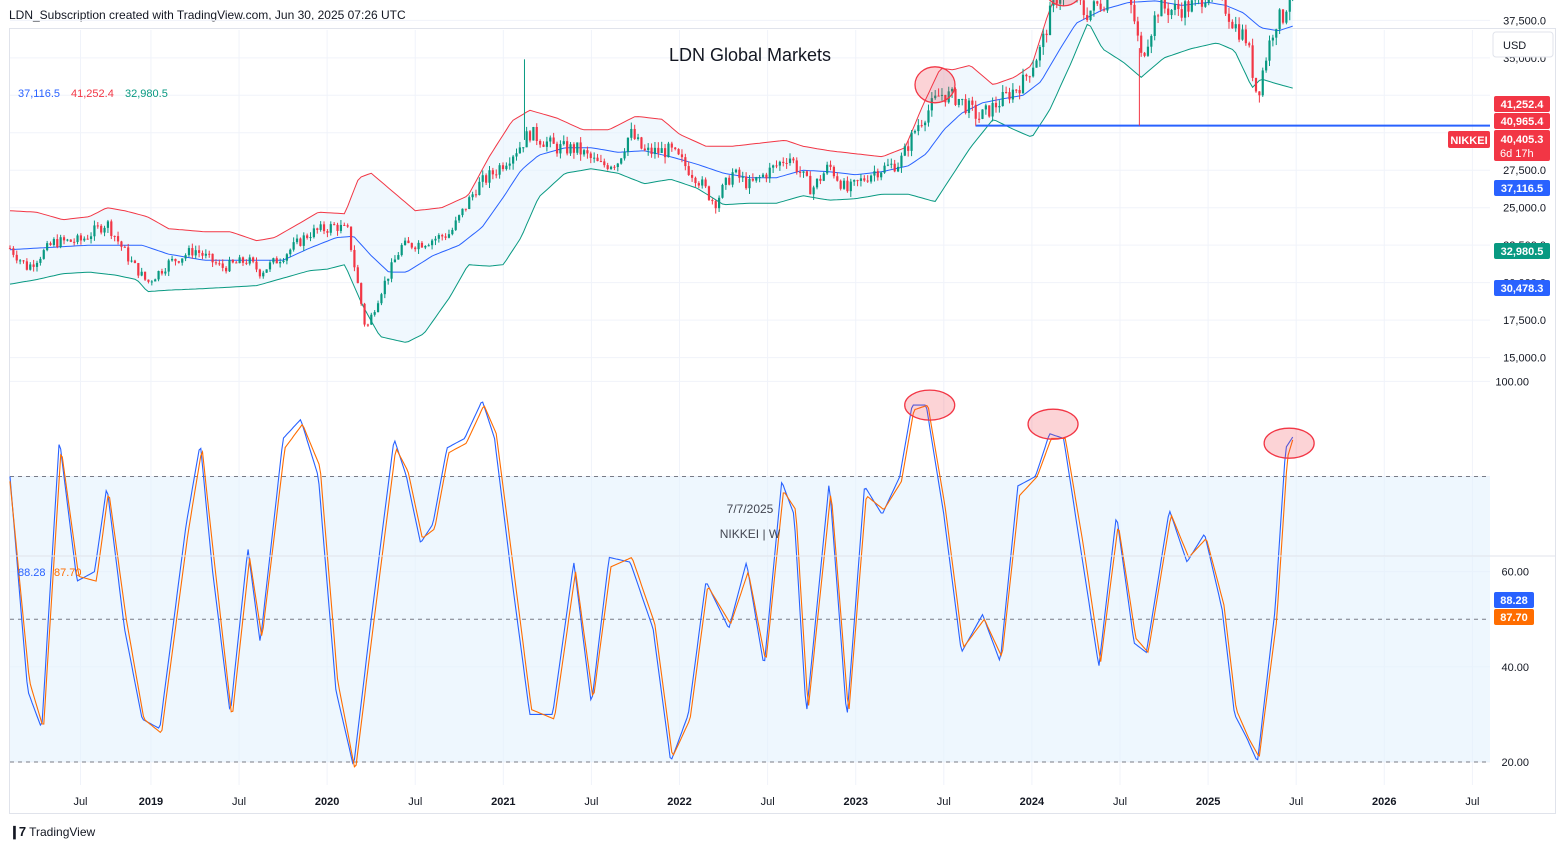 Image resolution: width=1566 pixels, height=850 pixels. Describe the element at coordinates (1514, 601) in the screenshot. I see `osc-tag-k: 88.28` at that location.